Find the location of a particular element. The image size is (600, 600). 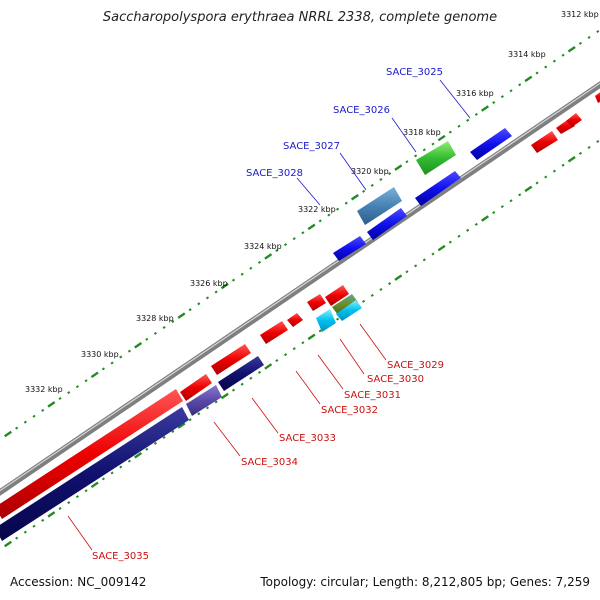

gene-label-sace-3035: SACE_3035 is located at coordinates (120, 556).